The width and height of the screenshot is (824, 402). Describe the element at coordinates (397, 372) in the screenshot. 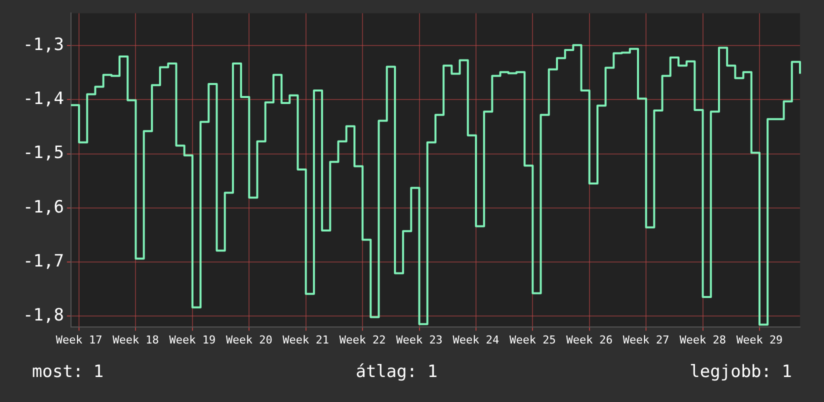

I see `text: átlag: 1` at that location.